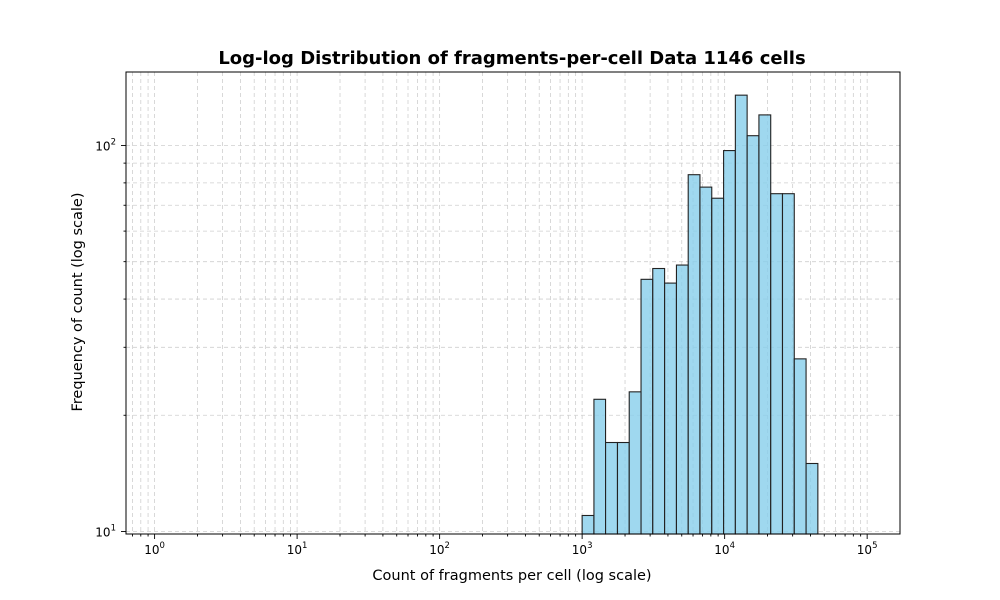 This screenshot has width=1000, height=600. I want to click on x-axis-label: Count of fragments per cell (log scale), so click(511, 576).